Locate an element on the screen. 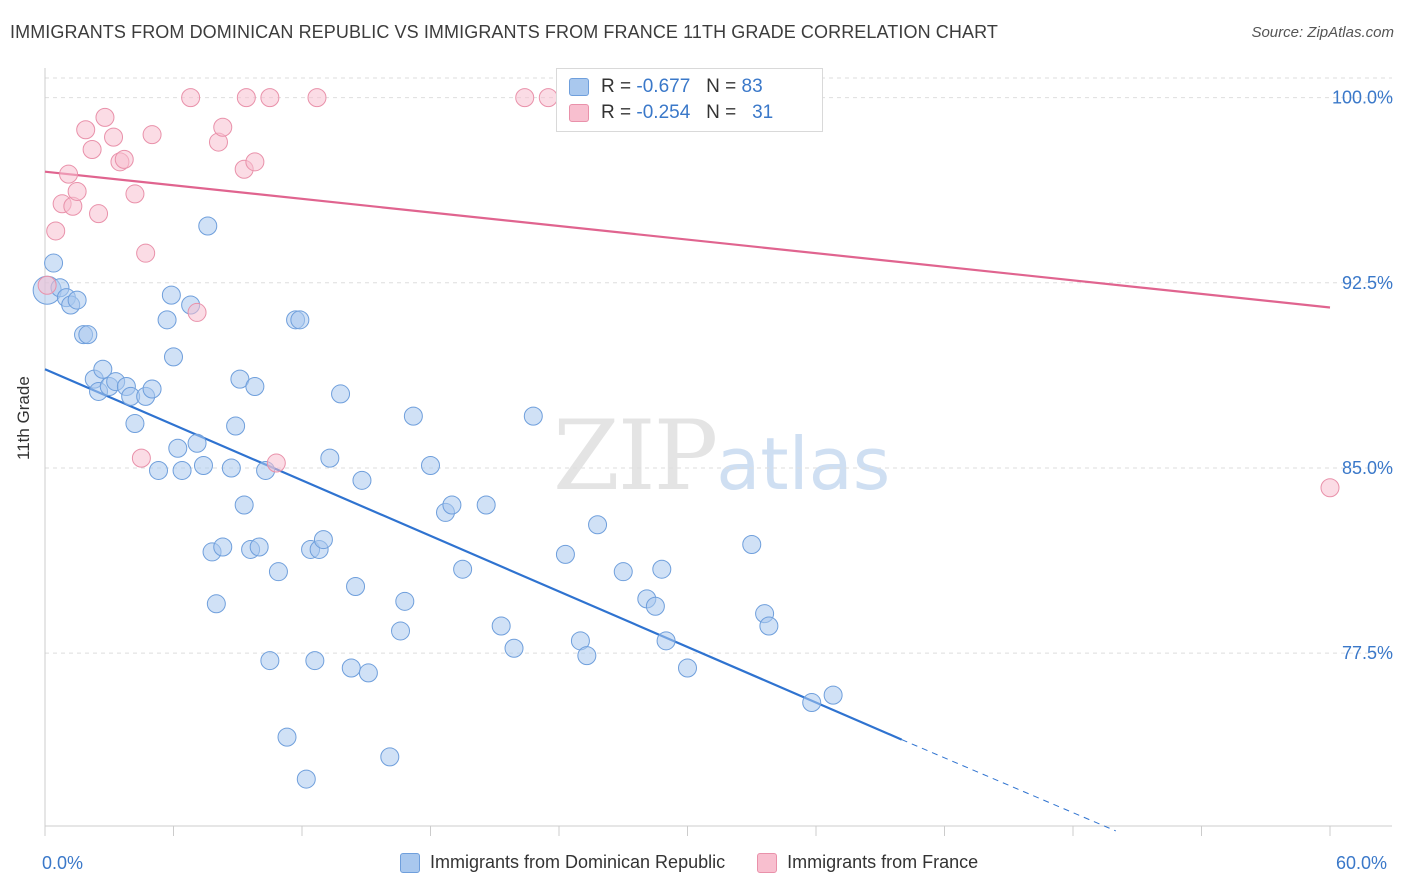 The height and width of the screenshot is (892, 1406). legend-row-dominican: R = -0.677 N = 83 is located at coordinates (666, 87).